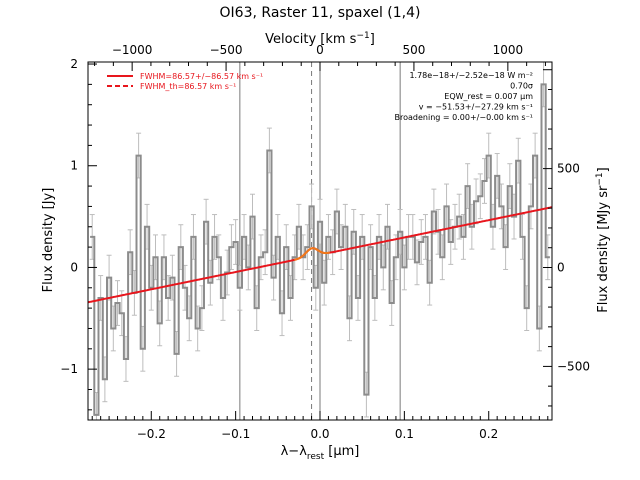  Describe the element at coordinates (488, 434) in the screenshot. I see `x-tick-label: 0.2` at that location.